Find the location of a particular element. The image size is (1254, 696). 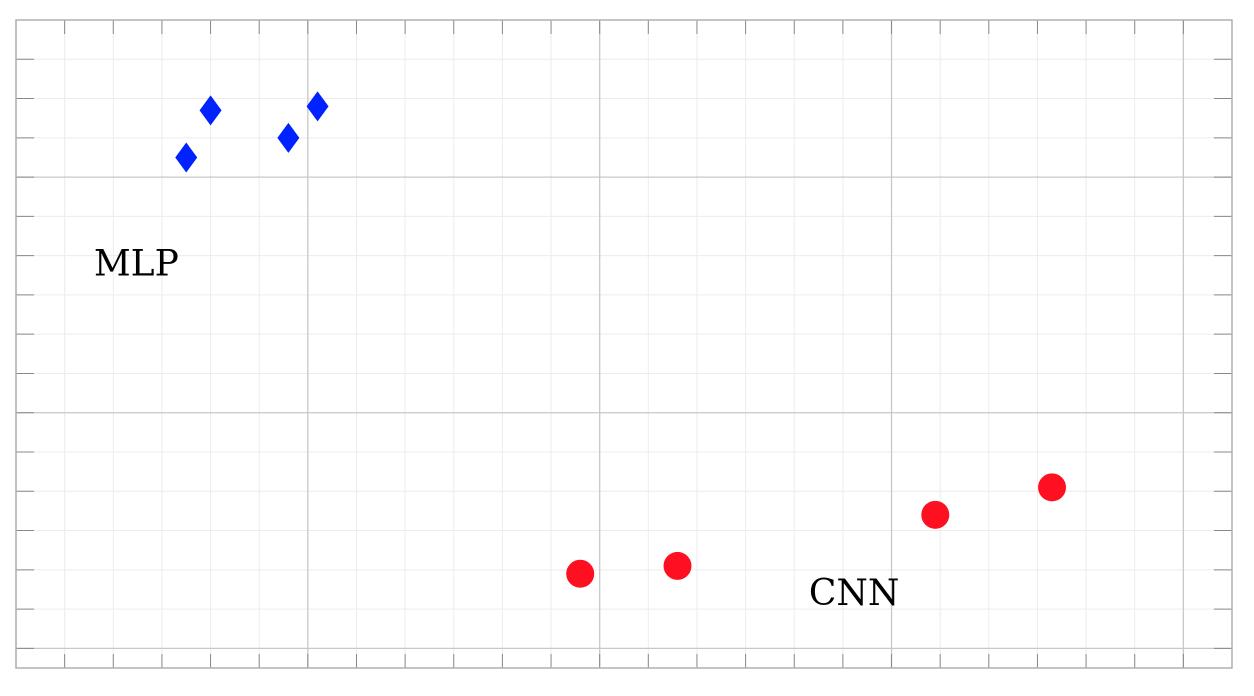

annotation-label-mlp: MLP is located at coordinates (136, 263).